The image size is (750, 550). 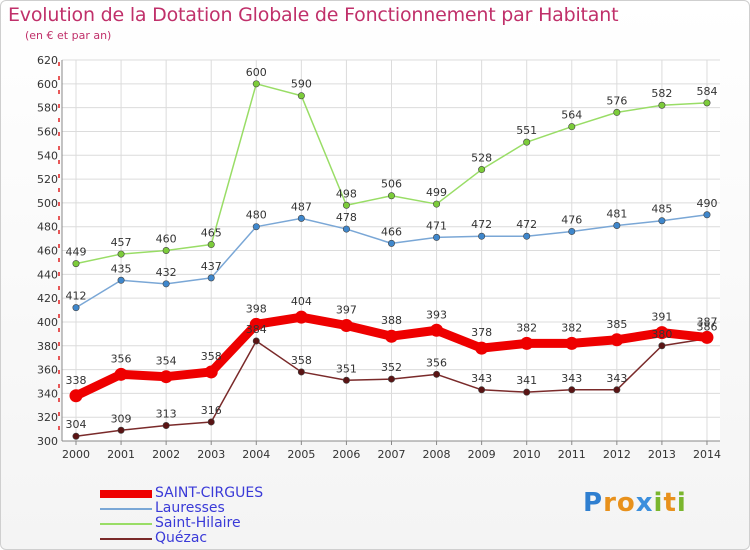 I want to click on y-tick-label: 340, so click(x=47, y=393).